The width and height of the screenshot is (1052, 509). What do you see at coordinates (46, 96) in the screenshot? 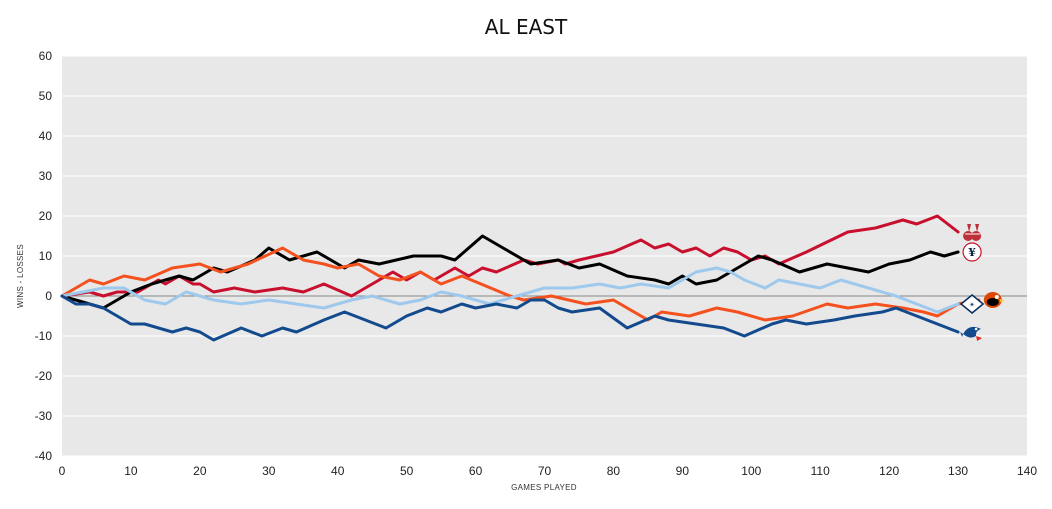
I see `y-tick-label: 50` at bounding box center [46, 96].